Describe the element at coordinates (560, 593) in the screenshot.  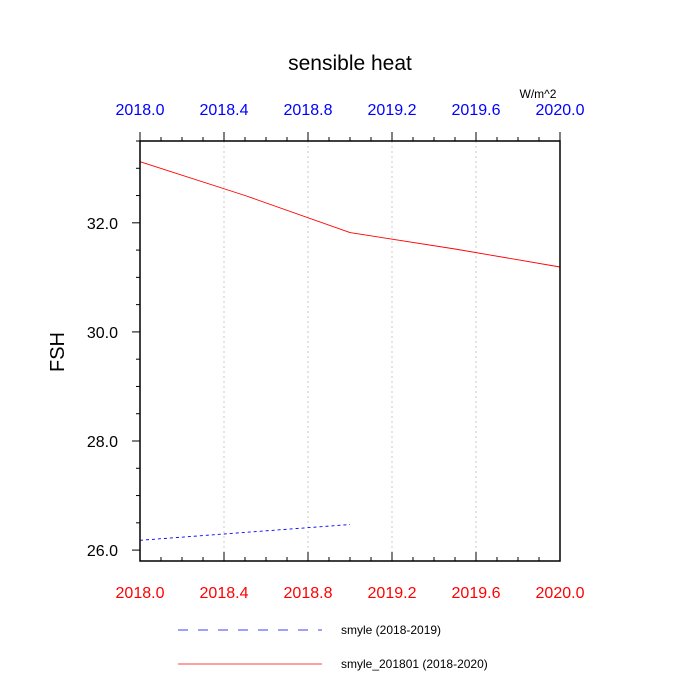
I see `x-tick-label-bottom: 2020.0` at that location.